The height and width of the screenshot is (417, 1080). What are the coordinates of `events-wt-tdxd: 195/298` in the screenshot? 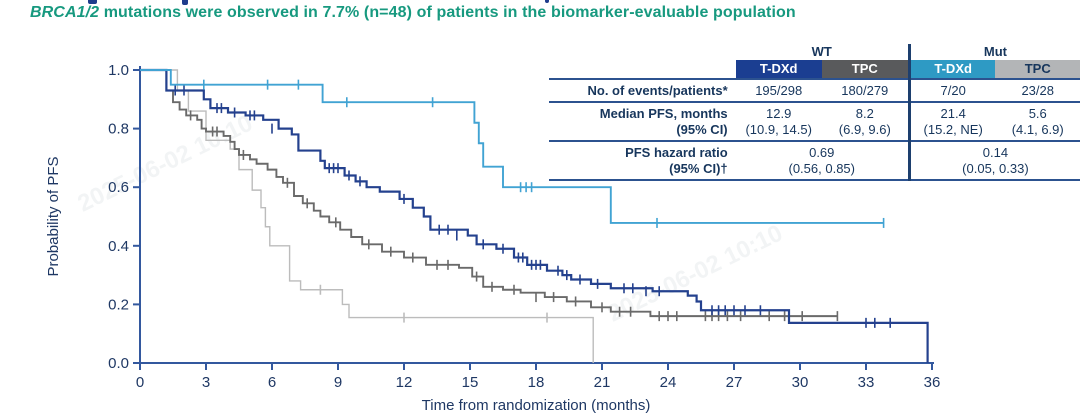 It's located at (778, 90).